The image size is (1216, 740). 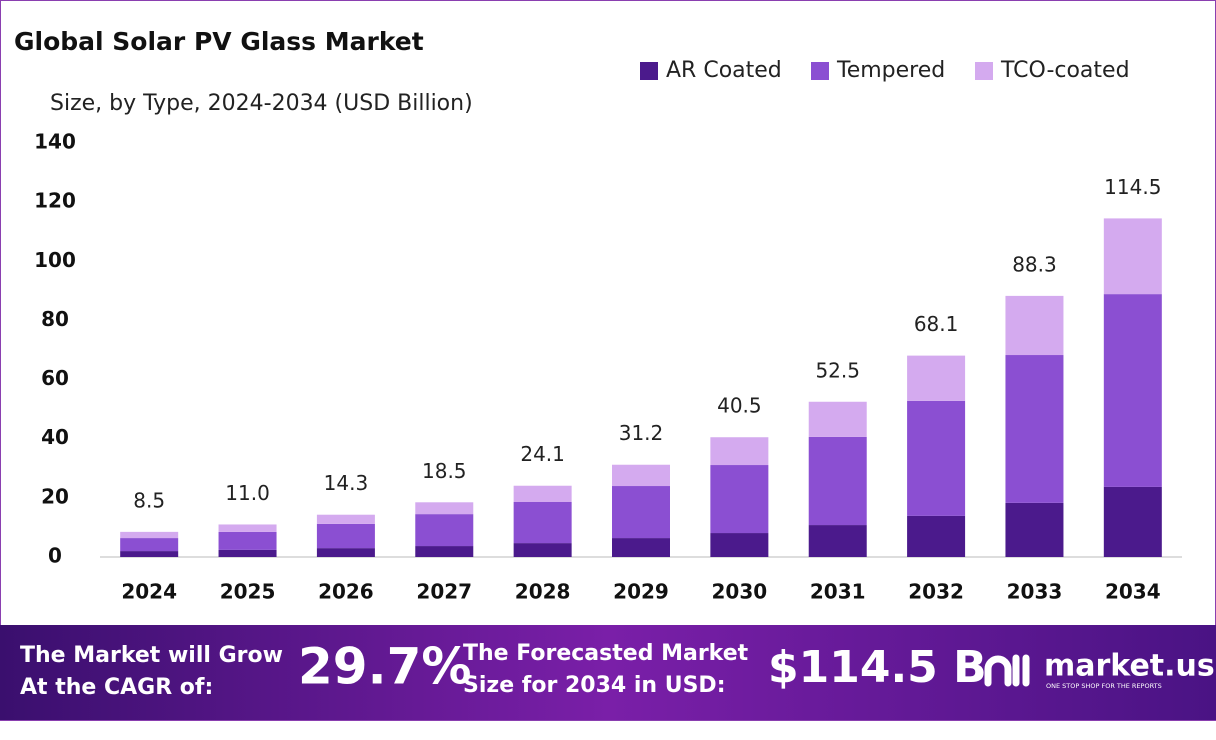 I want to click on x-tick-label: 2026, so click(x=346, y=592).